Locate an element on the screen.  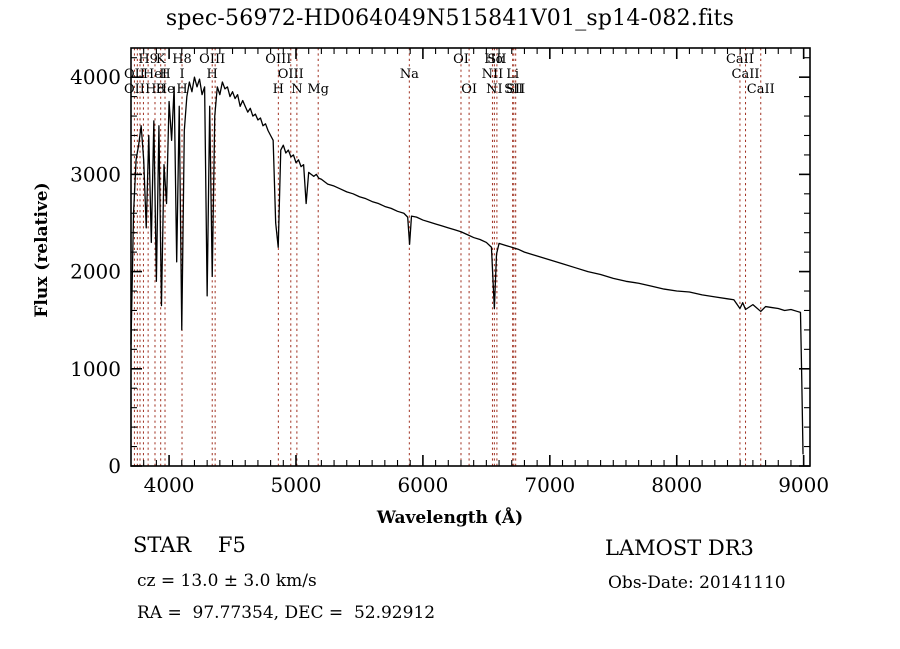
object-class-text: STAR F5 is located at coordinates (189, 545).